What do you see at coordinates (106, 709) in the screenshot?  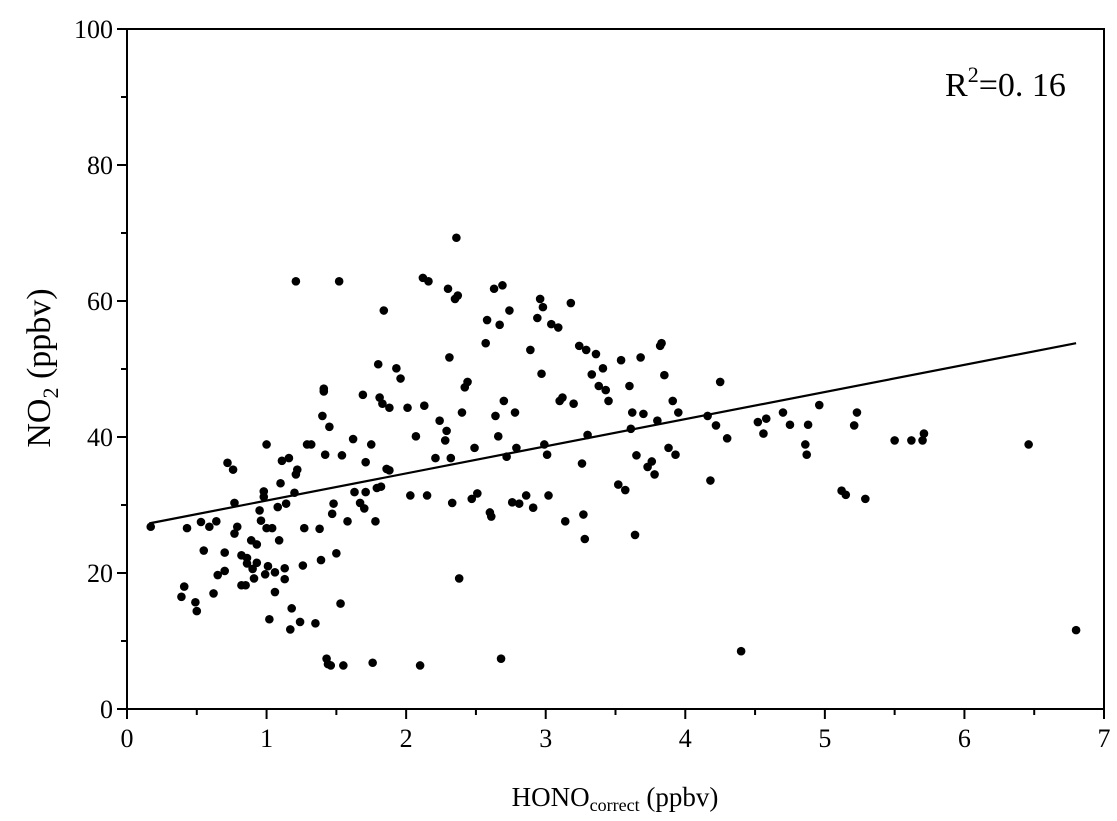 I see `y-tick-label: 0` at bounding box center [106, 709].